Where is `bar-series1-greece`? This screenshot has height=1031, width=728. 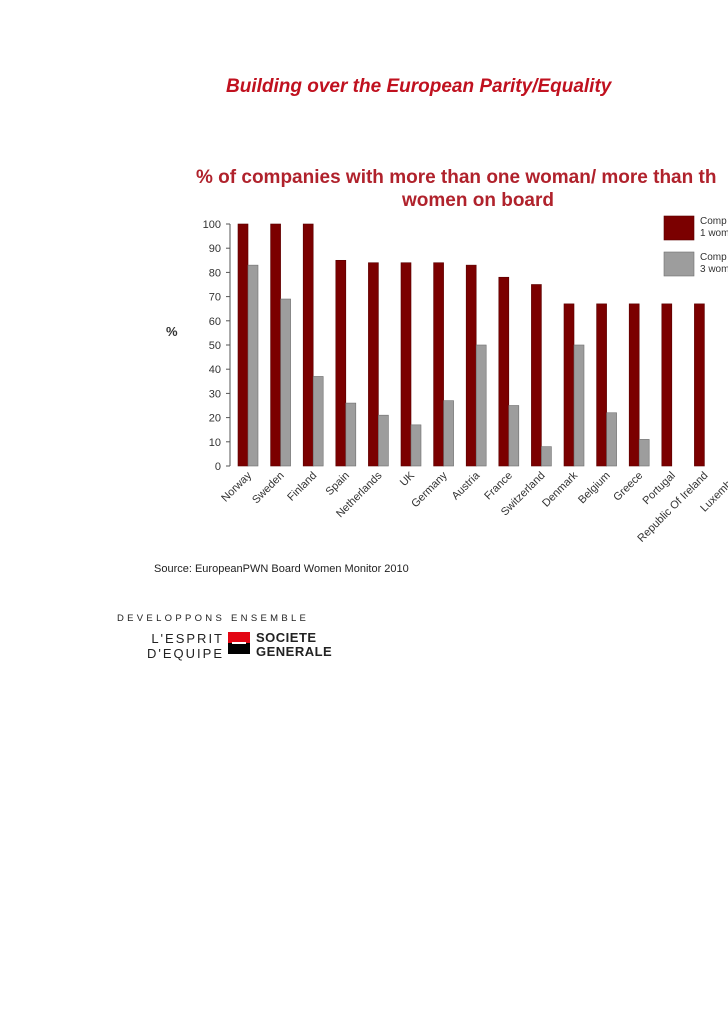 bar-series1-greece is located at coordinates (634, 385).